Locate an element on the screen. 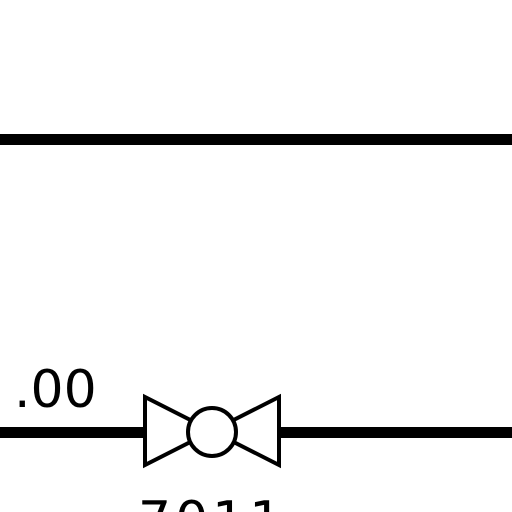  valve-icon is located at coordinates (212, 431).